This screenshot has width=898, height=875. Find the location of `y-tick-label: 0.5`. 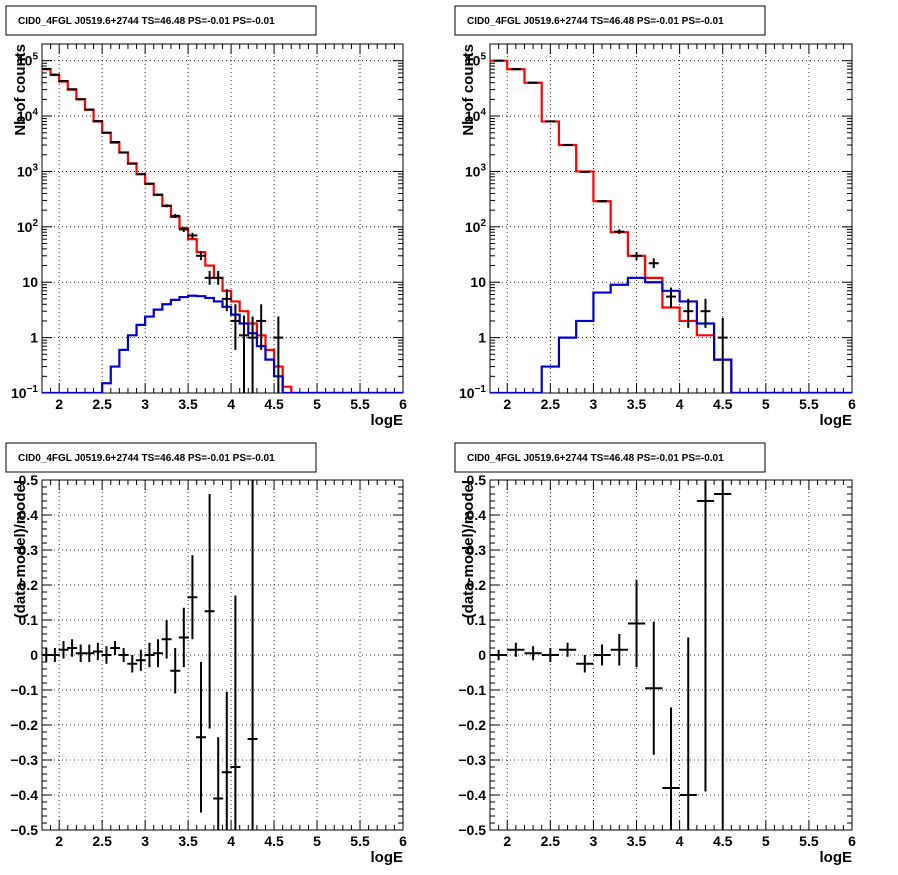

y-tick-label: 0.5 is located at coordinates (477, 480).